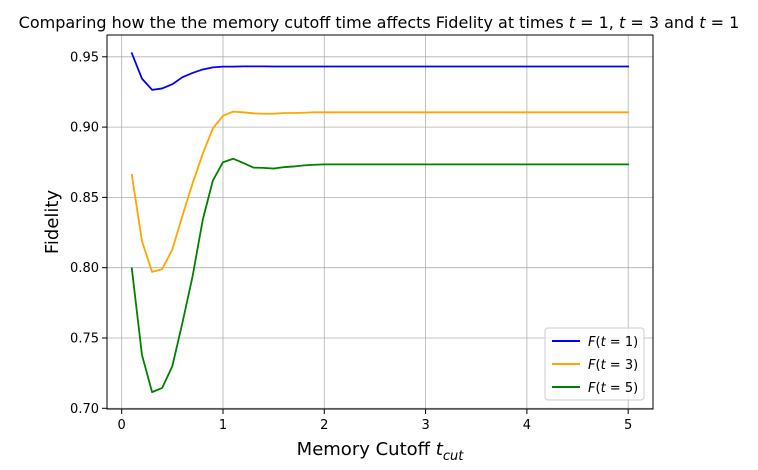 The image size is (758, 470). Describe the element at coordinates (324, 425) in the screenshot. I see `x-tick-label: 2` at that location.